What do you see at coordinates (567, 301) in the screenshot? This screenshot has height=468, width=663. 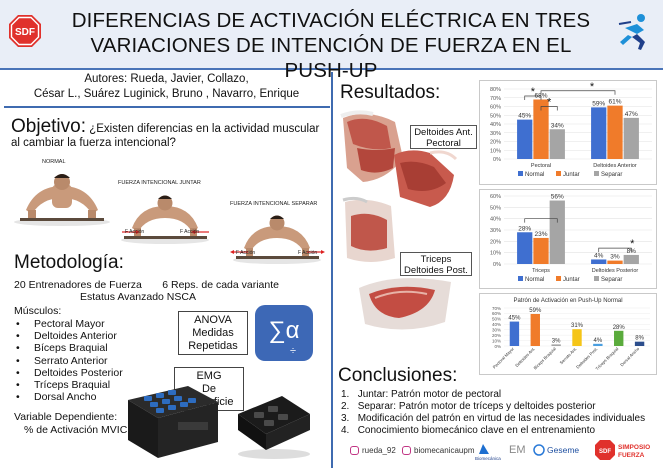 I see `chart-title: Patrón de Activación en Push-Up Normal` at bounding box center [567, 301].